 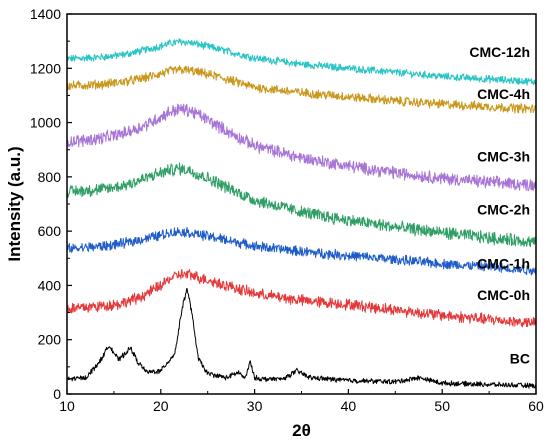 What do you see at coordinates (45, 68) in the screenshot?
I see `y-tick-label: 1200` at bounding box center [45, 68].